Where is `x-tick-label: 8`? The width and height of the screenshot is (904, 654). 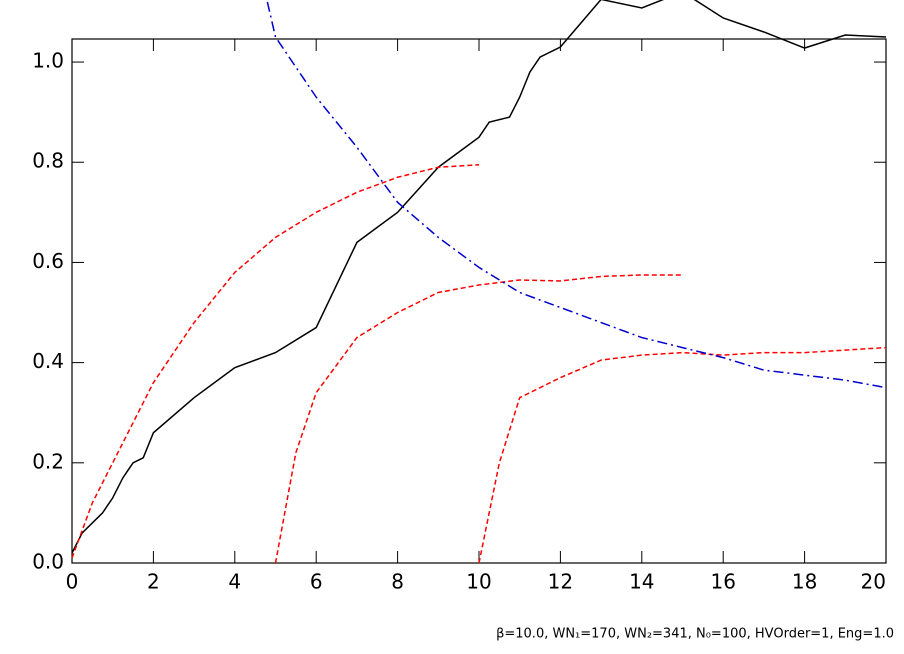
x-tick-label: 8 is located at coordinates (397, 582).